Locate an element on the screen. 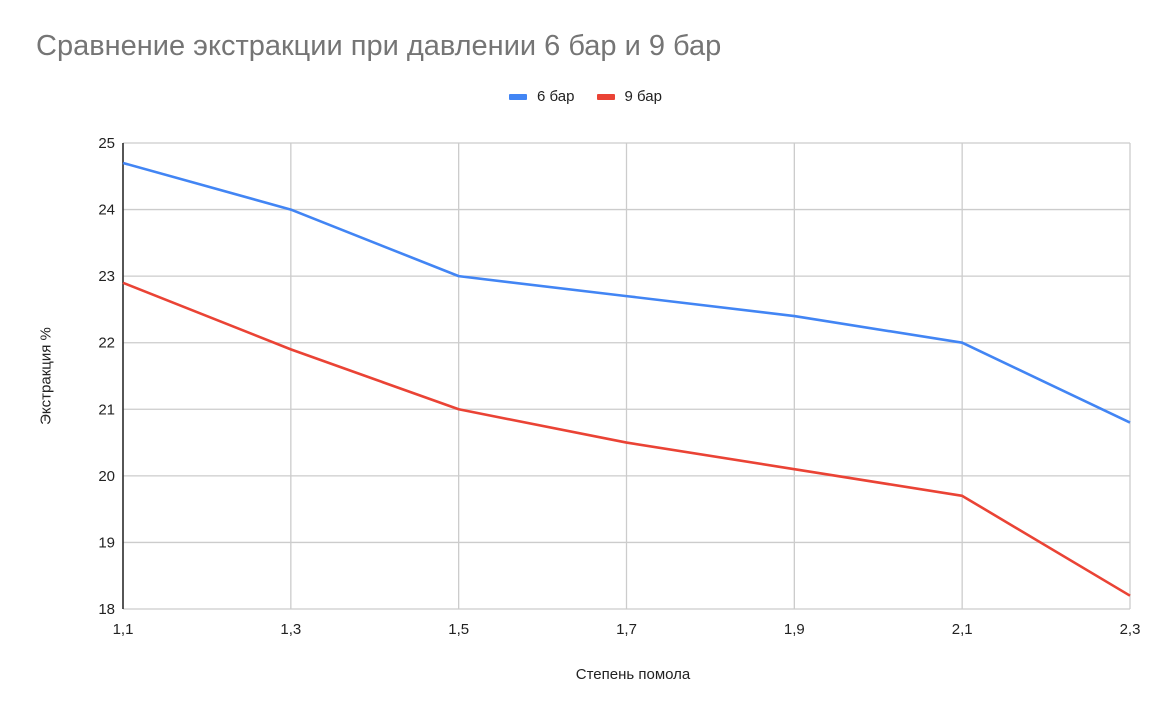  legend-swatch-red-icon is located at coordinates (605, 96).